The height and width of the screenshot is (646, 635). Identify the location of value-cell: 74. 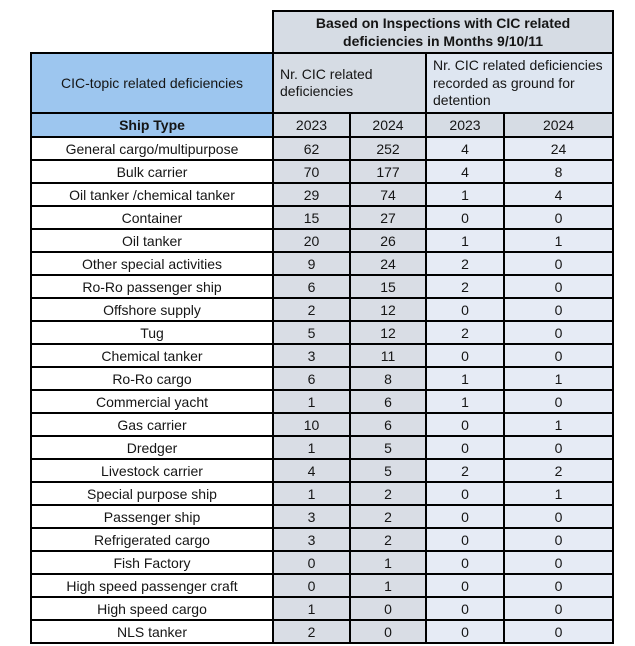
(388, 195).